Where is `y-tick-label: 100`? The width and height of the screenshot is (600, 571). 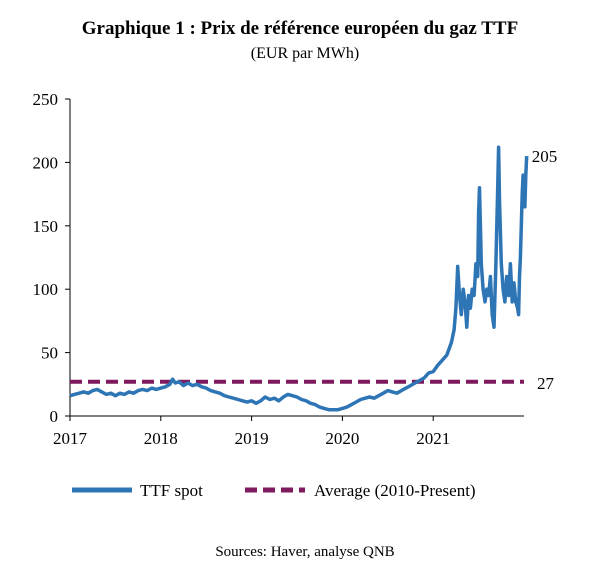 y-tick-label: 100 is located at coordinates (46, 289).